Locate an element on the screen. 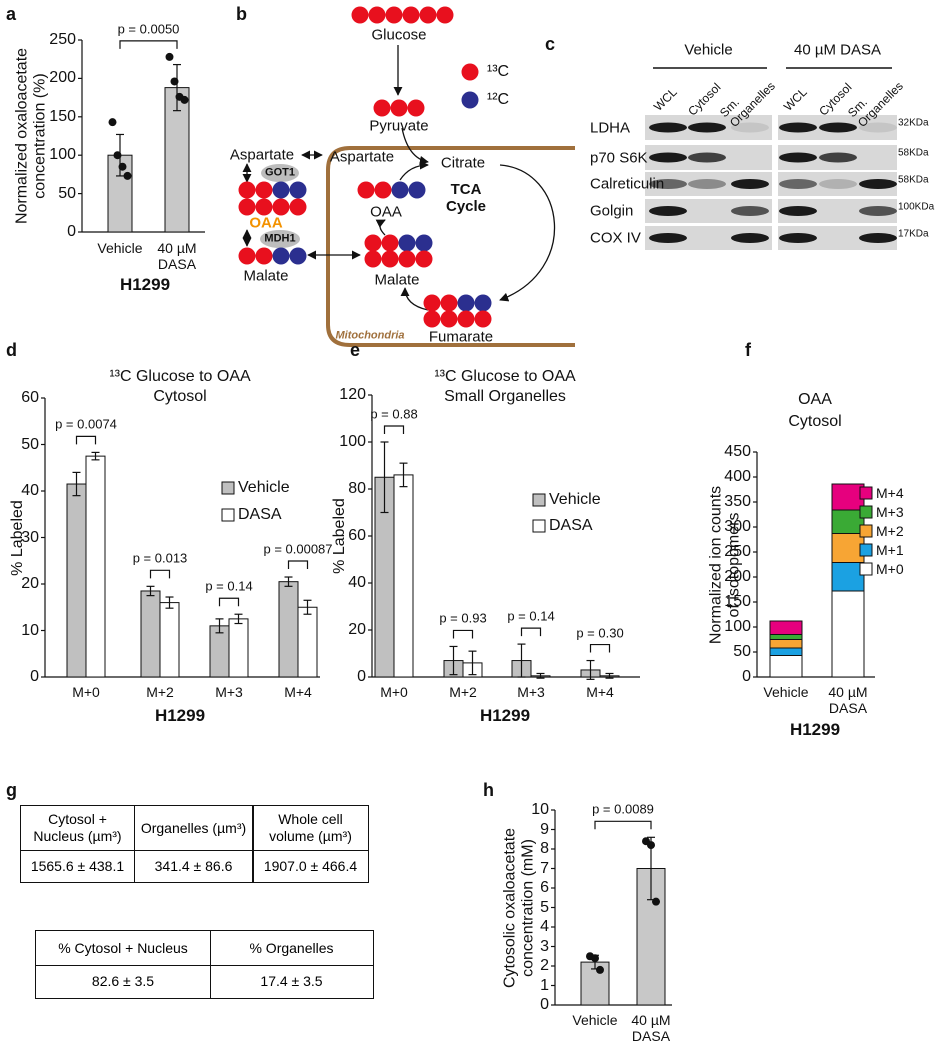 The width and height of the screenshot is (951, 1050). y-tick-label: 350 is located at coordinates (737, 501).